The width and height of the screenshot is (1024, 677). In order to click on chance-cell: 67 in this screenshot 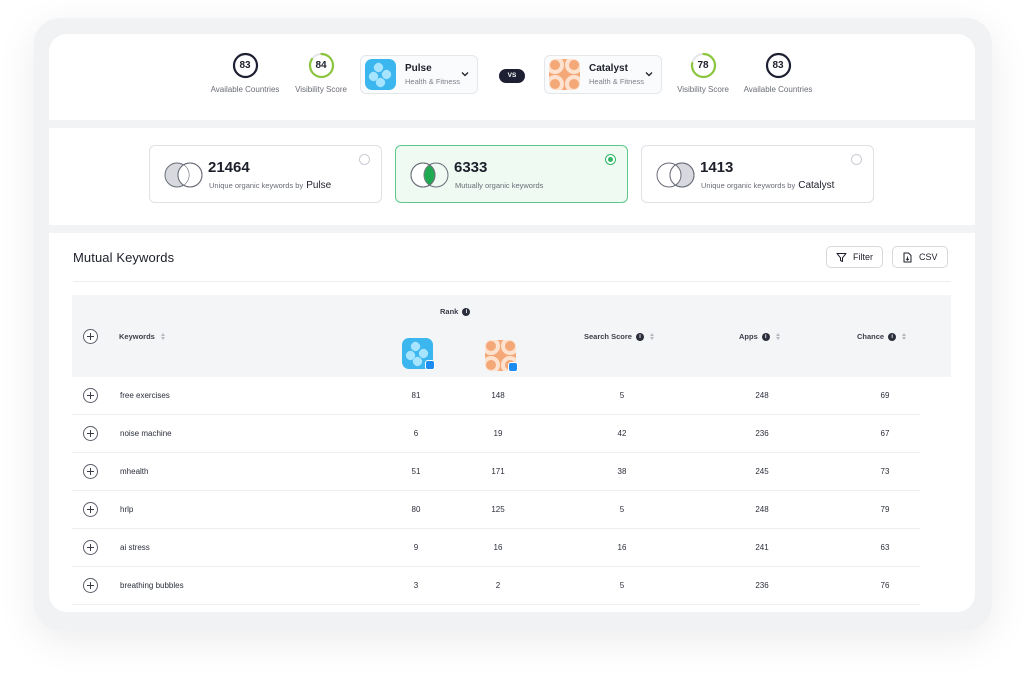, I will do `click(885, 433)`.